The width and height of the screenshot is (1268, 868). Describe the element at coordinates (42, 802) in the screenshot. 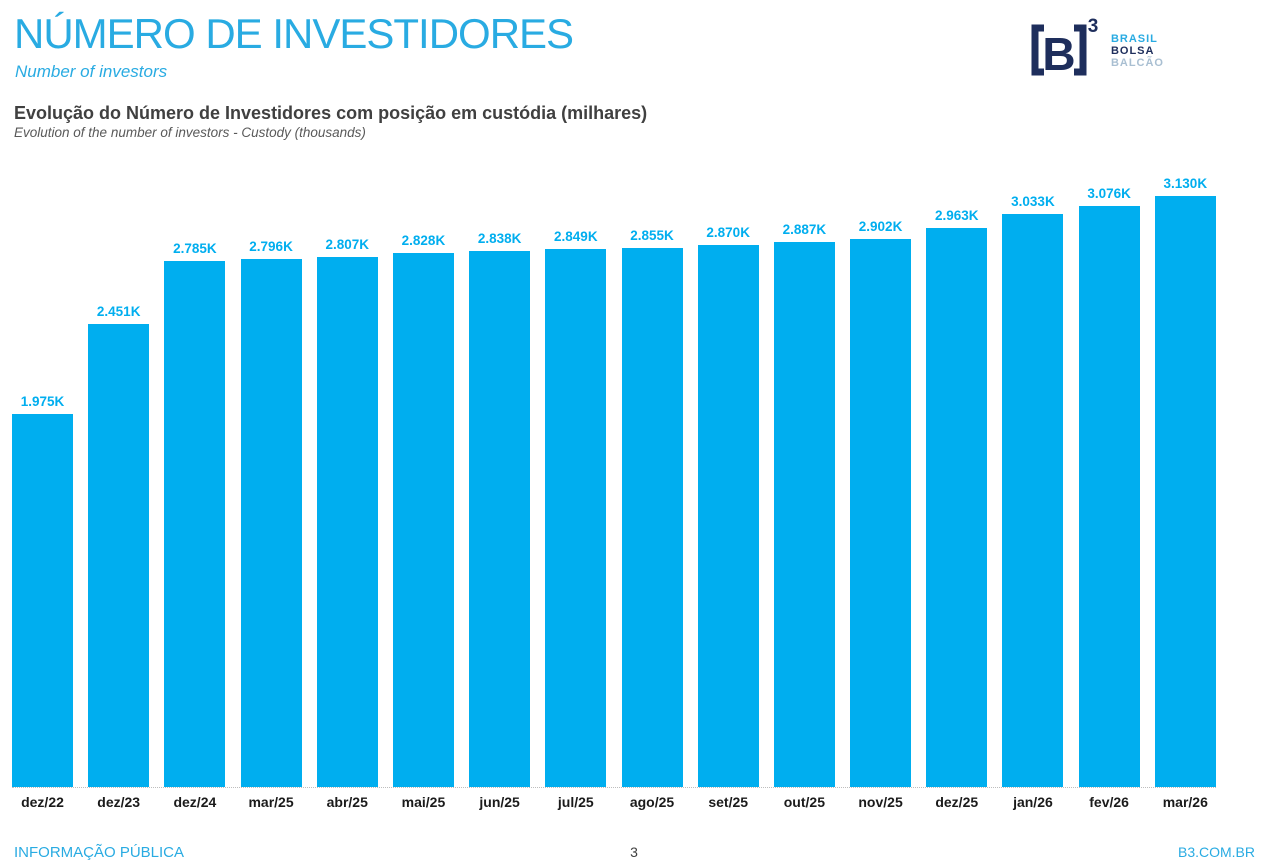

I see `x-axis-label: dez/22` at that location.